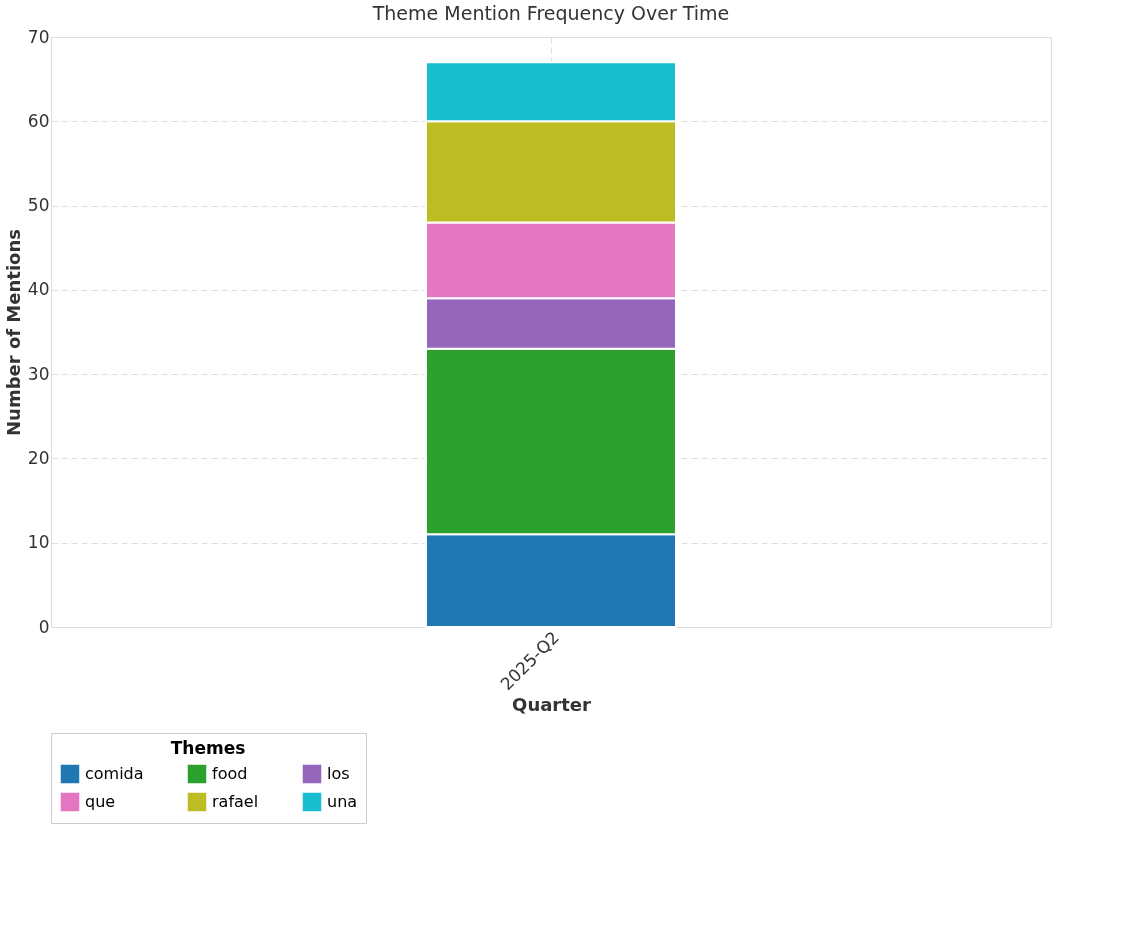 This screenshot has width=1127, height=943. What do you see at coordinates (44, 626) in the screenshot?
I see `y-tick-label: 0` at bounding box center [44, 626].